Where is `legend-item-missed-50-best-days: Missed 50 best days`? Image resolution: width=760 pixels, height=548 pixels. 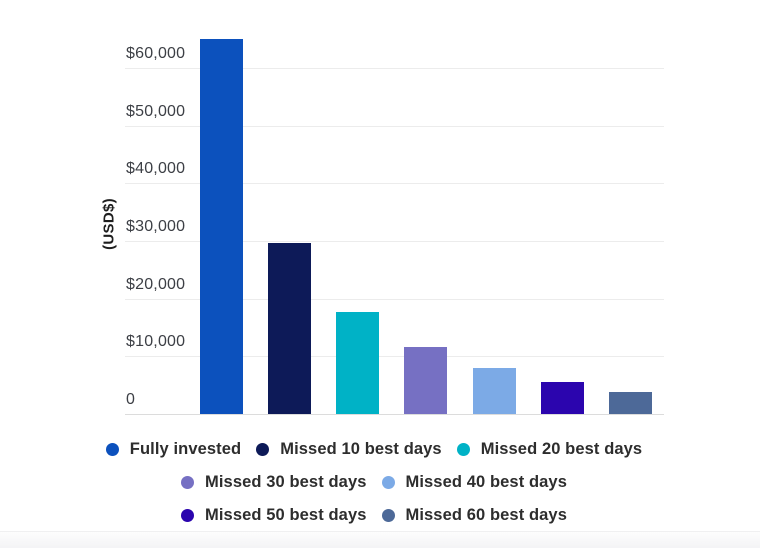 legend-item-missed-50-best-days: Missed 50 best days is located at coordinates (273, 515).